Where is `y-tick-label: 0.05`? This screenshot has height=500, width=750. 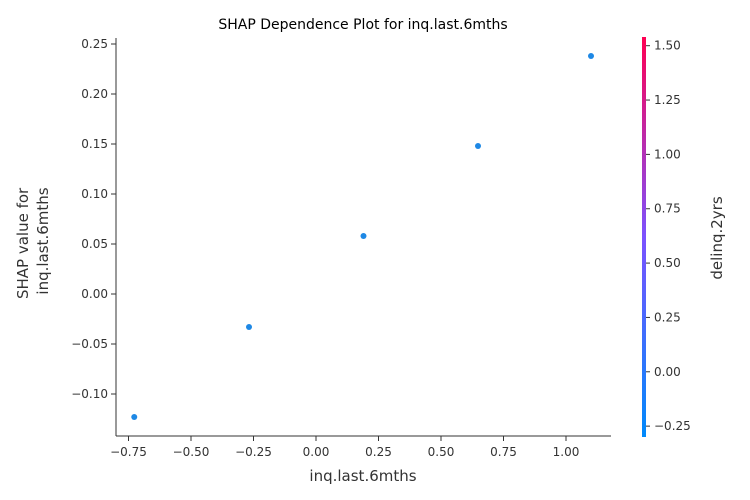
y-tick-label: 0.05 is located at coordinates (94, 244).